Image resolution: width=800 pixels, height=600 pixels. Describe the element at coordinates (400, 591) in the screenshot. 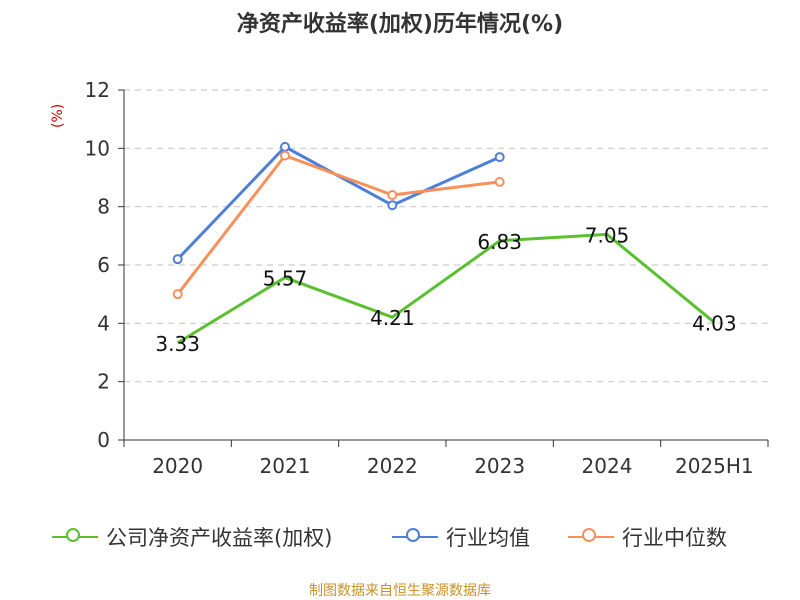

I see `source-footer: 制图数据来自恒生聚源数据库` at that location.